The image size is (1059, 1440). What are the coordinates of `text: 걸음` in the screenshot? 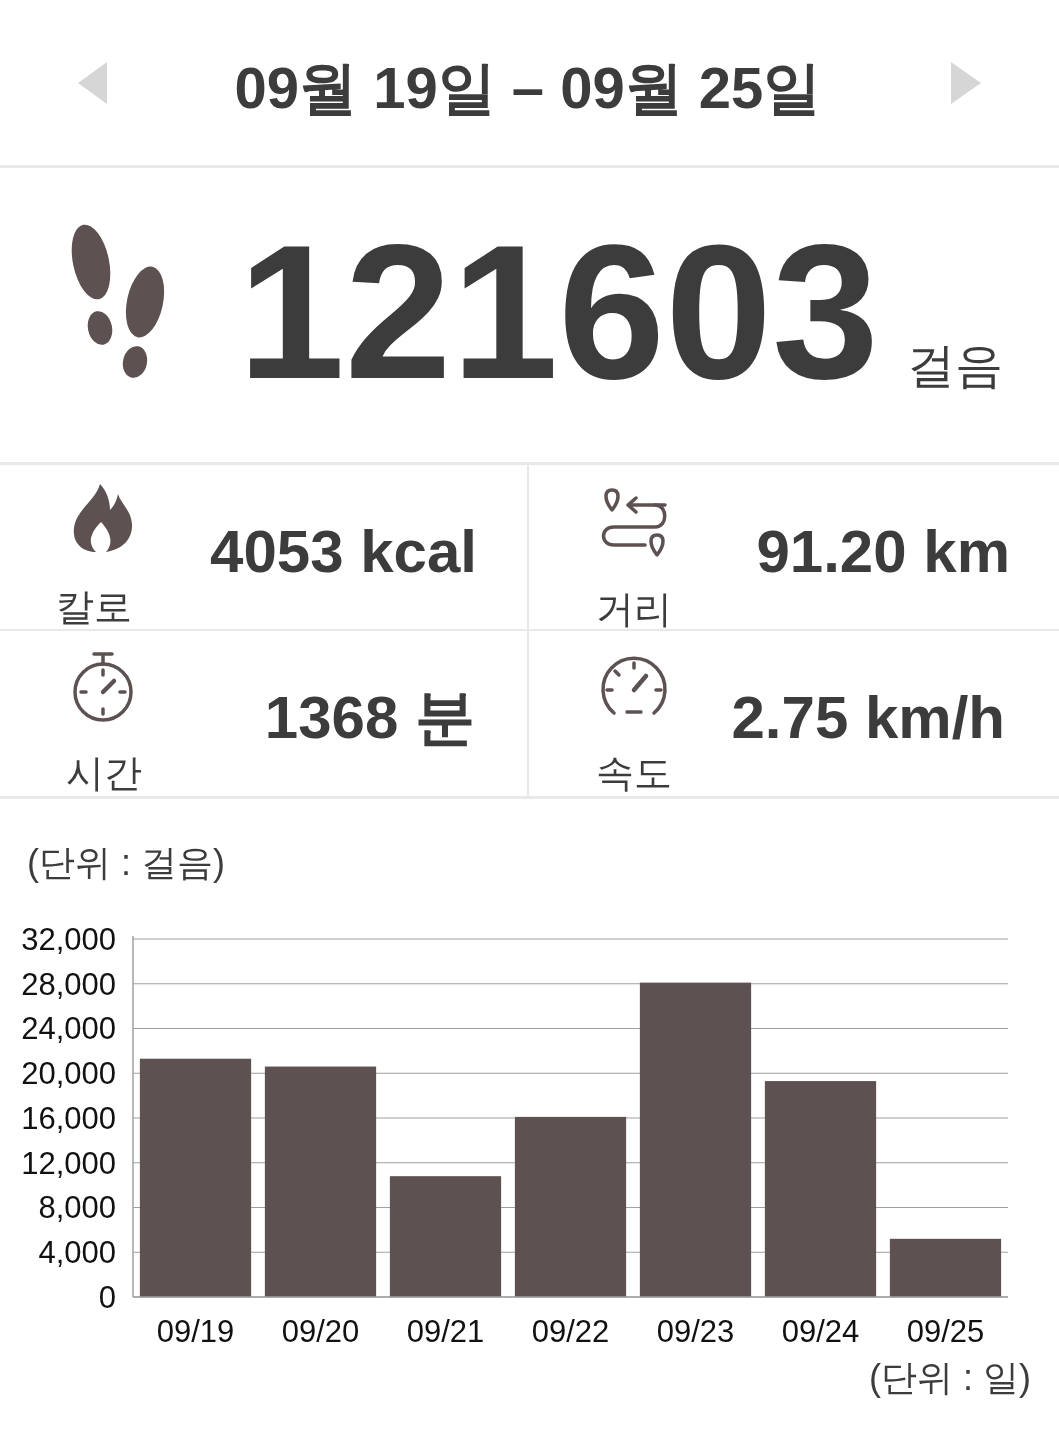 It's located at (955, 365).